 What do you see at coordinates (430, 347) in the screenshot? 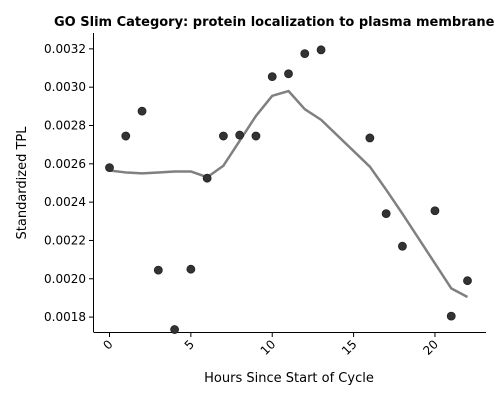
I see `x-tick-label: 20` at bounding box center [430, 347].